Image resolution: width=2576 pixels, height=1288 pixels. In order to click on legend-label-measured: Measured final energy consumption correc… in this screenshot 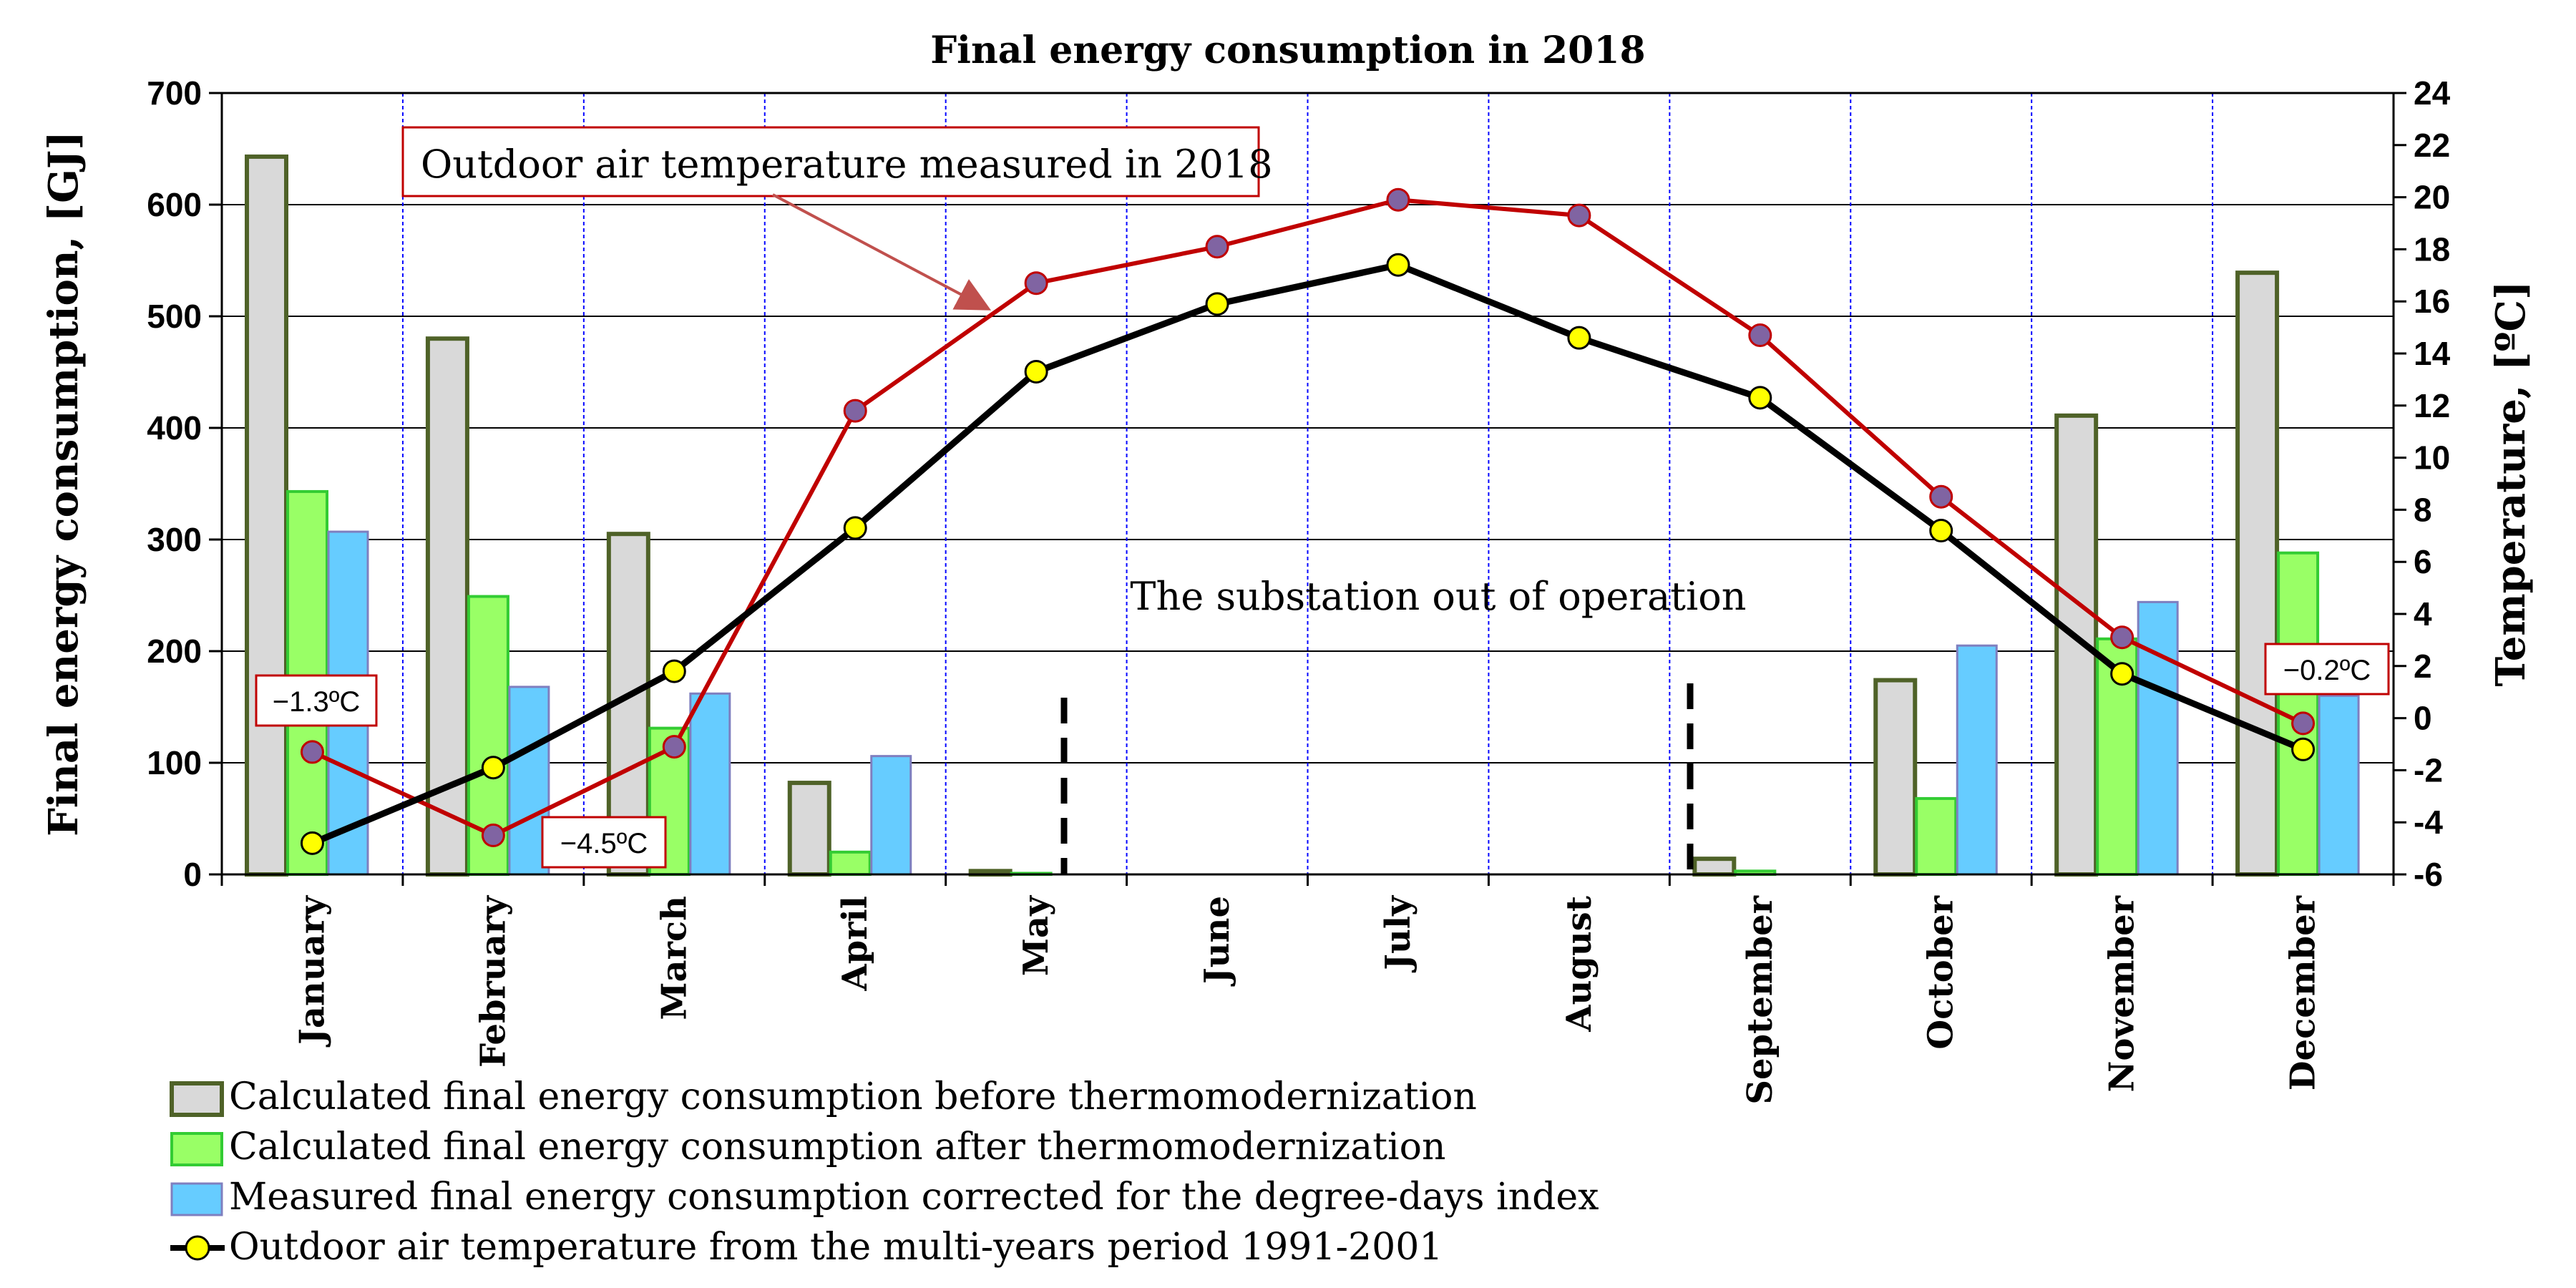, I will do `click(914, 1197)`.